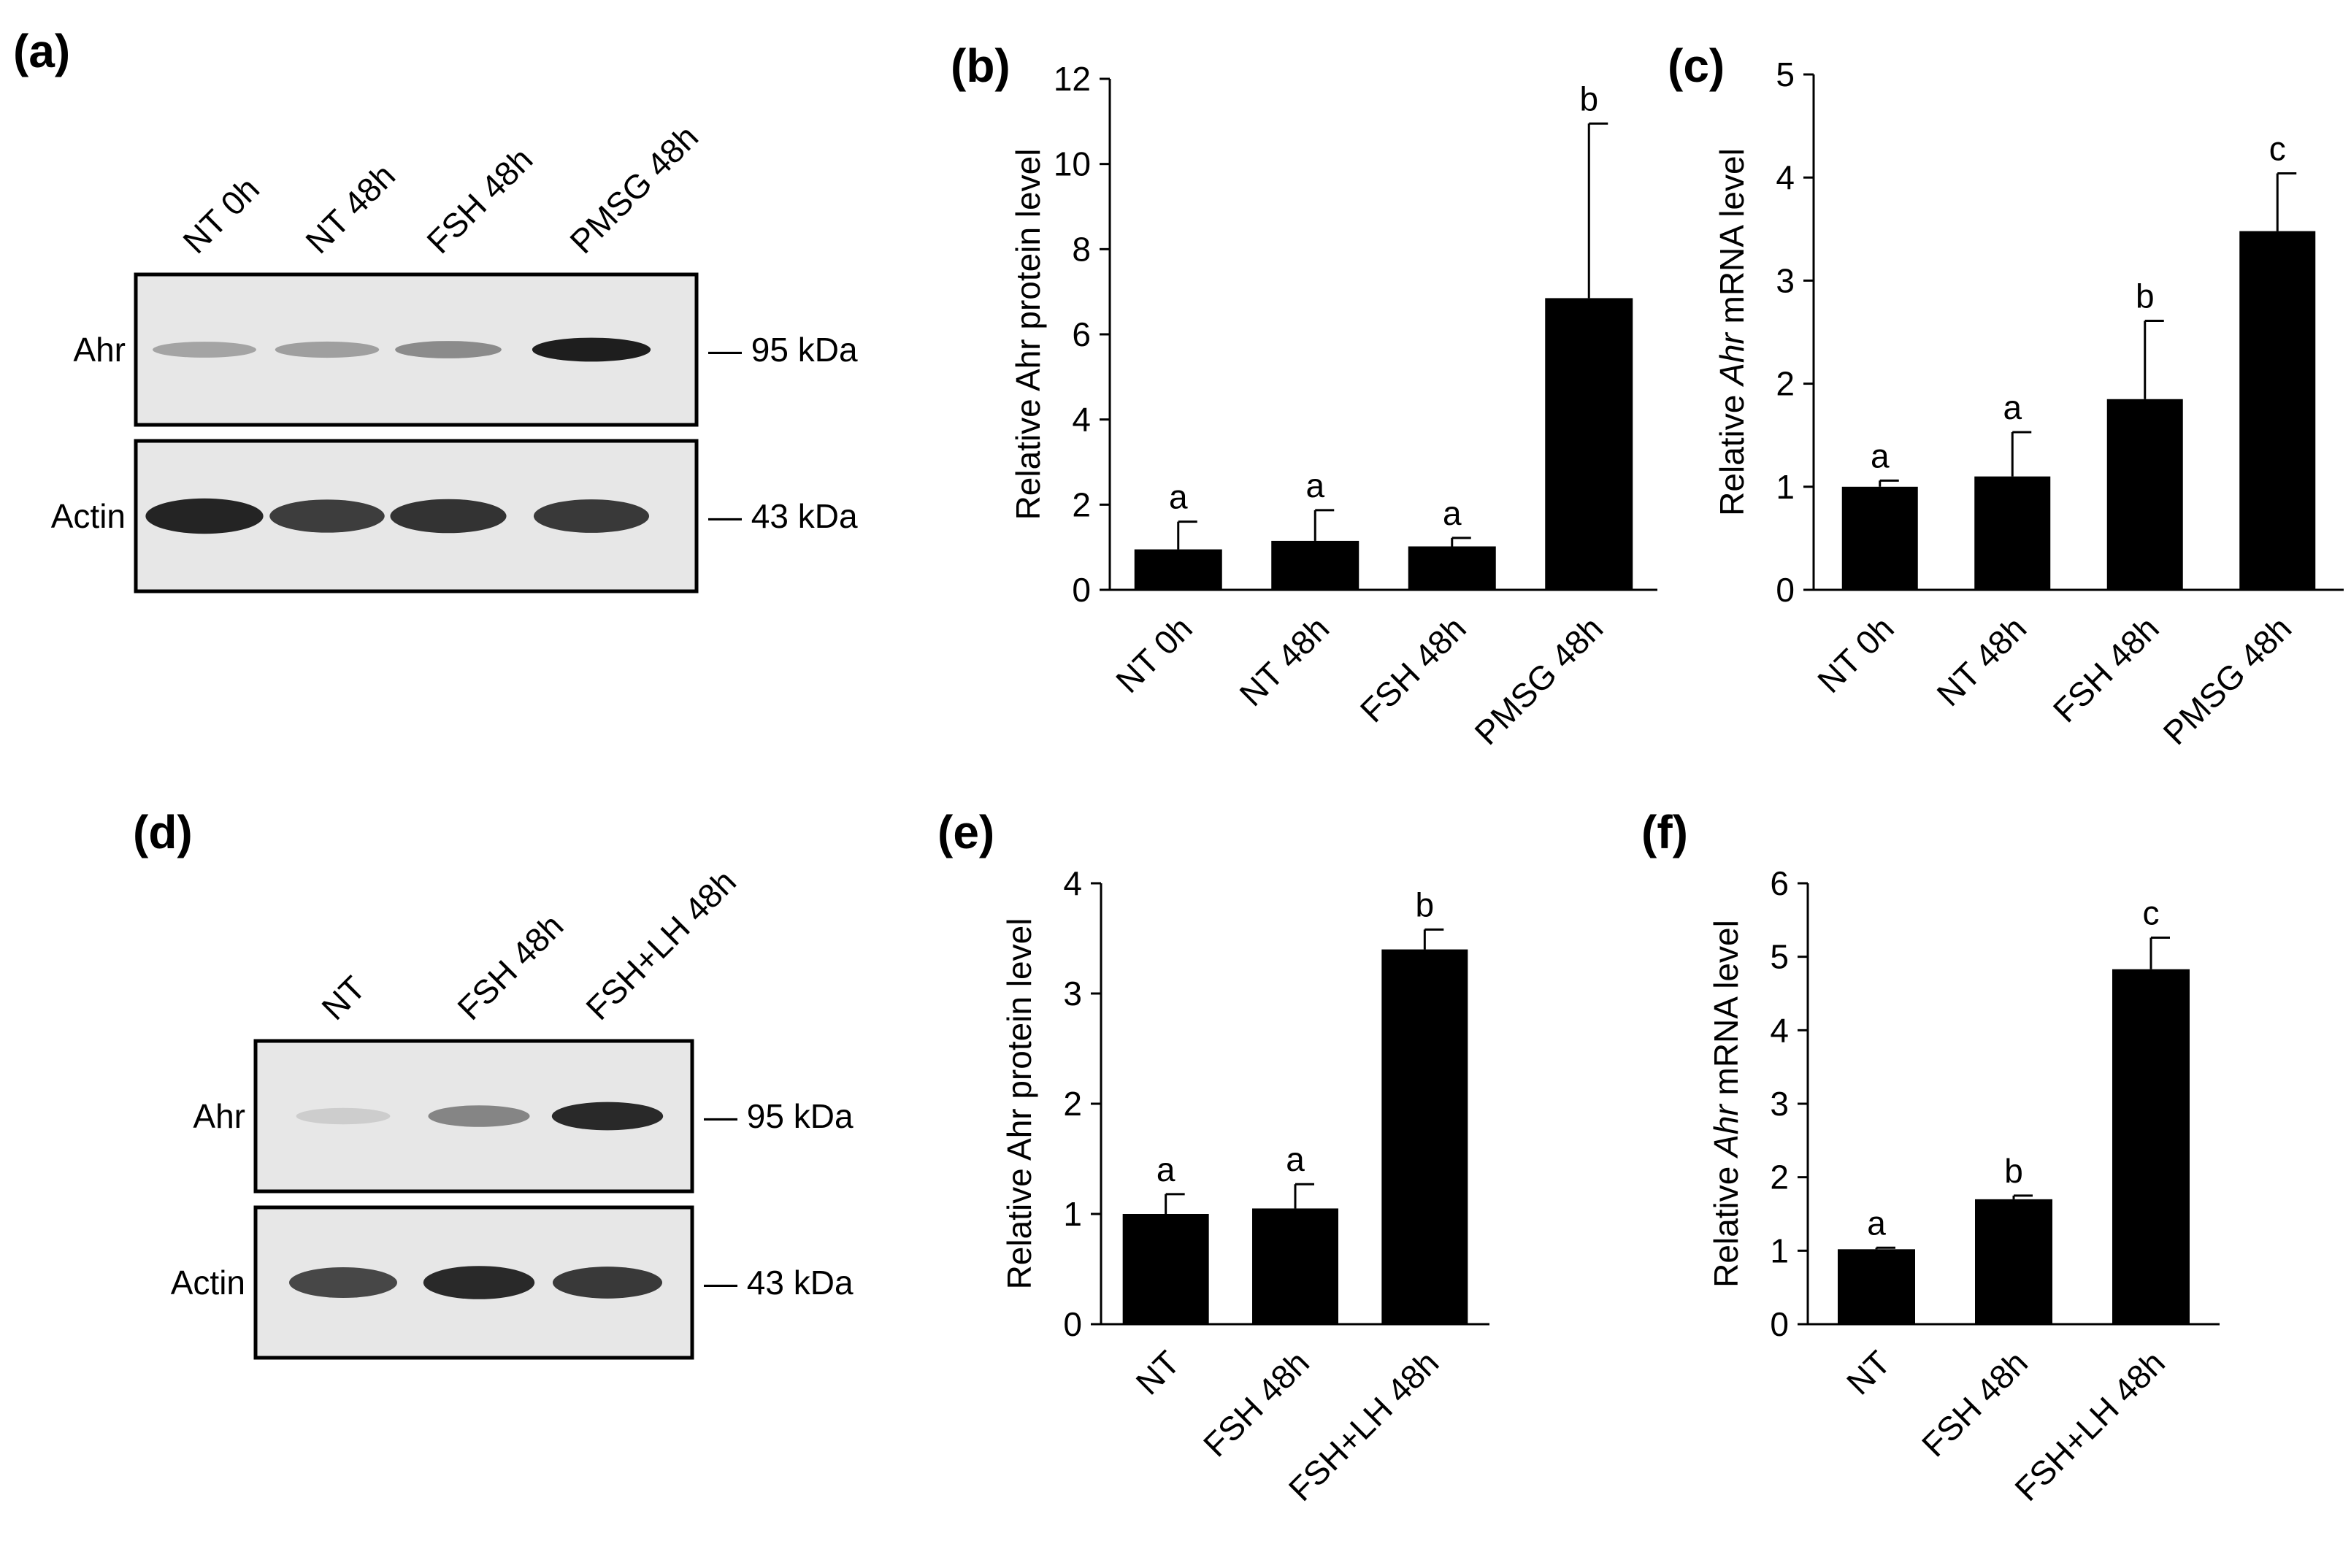 The height and width of the screenshot is (1568, 2351). I want to click on y-tick-label-b-5: 10, so click(1072, 164).